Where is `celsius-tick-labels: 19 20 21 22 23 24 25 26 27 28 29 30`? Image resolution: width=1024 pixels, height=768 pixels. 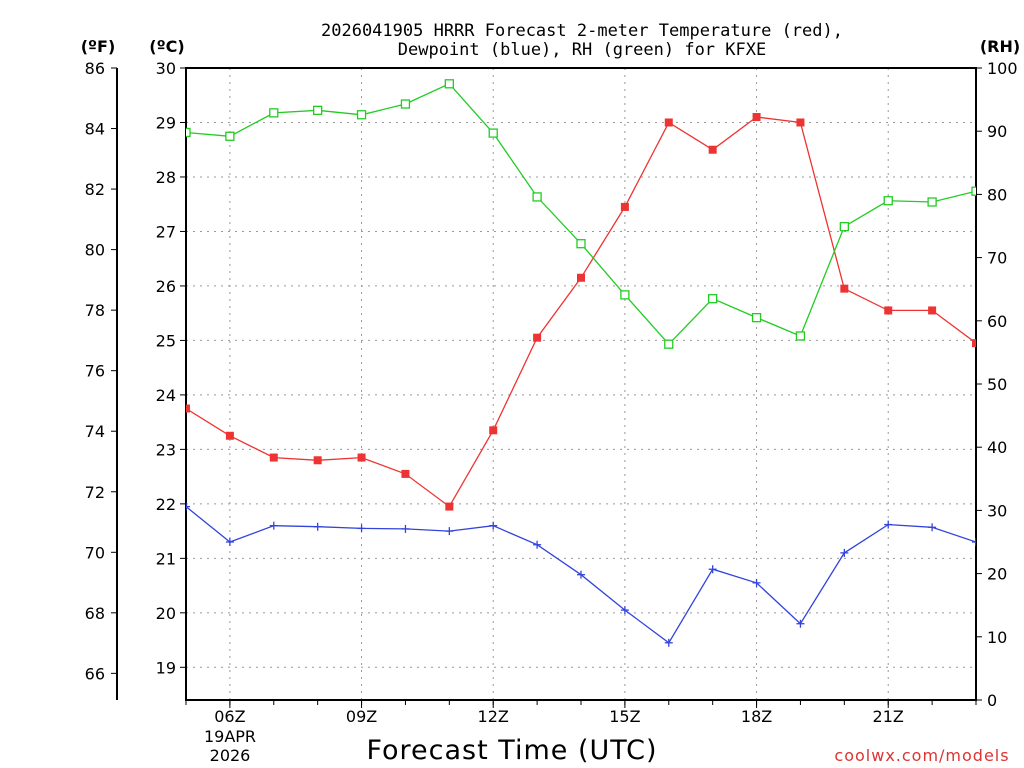
celsius-tick-labels: 19 20 21 22 23 24 25 26 27 28 29 30 is located at coordinates (166, 368).